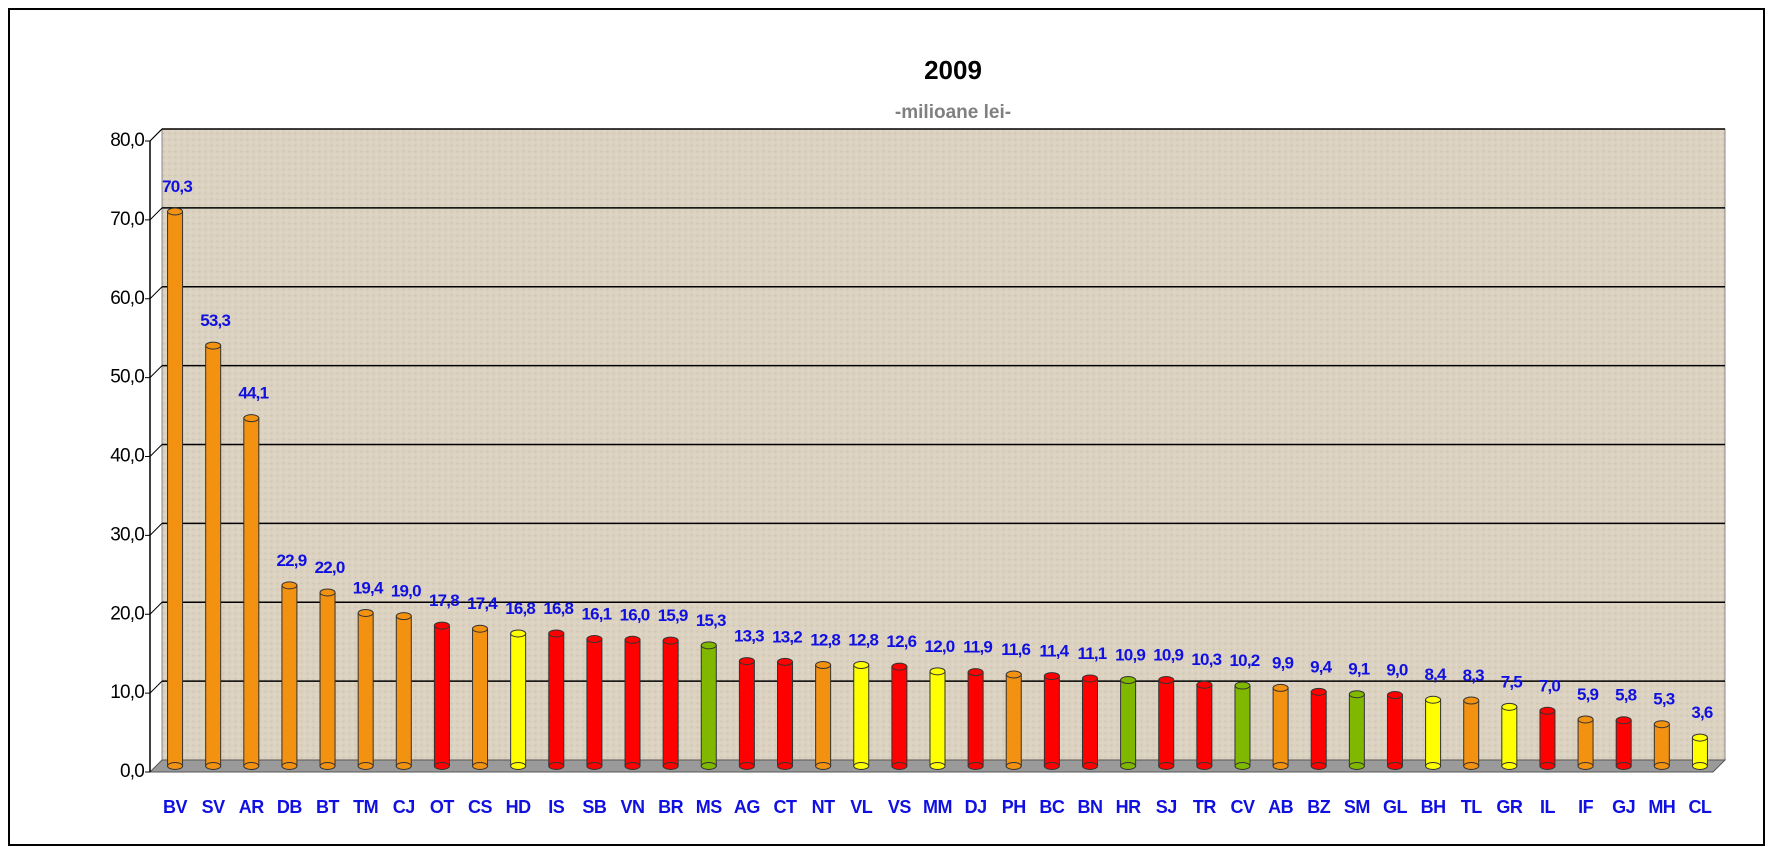 The width and height of the screenshot is (1773, 847). Describe the element at coordinates (556, 807) in the screenshot. I see `x-tick-label: IS` at that location.